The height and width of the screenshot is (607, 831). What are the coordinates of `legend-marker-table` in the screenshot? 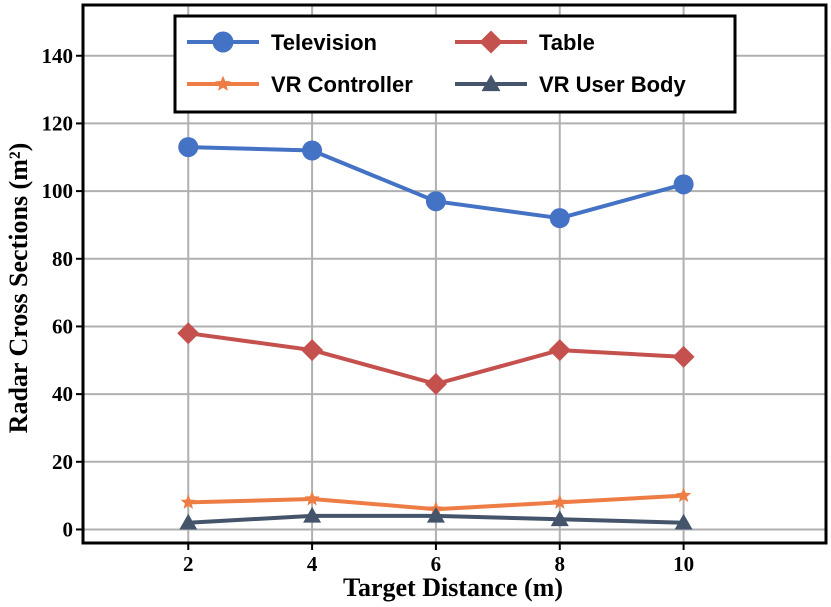 It's located at (491, 42).